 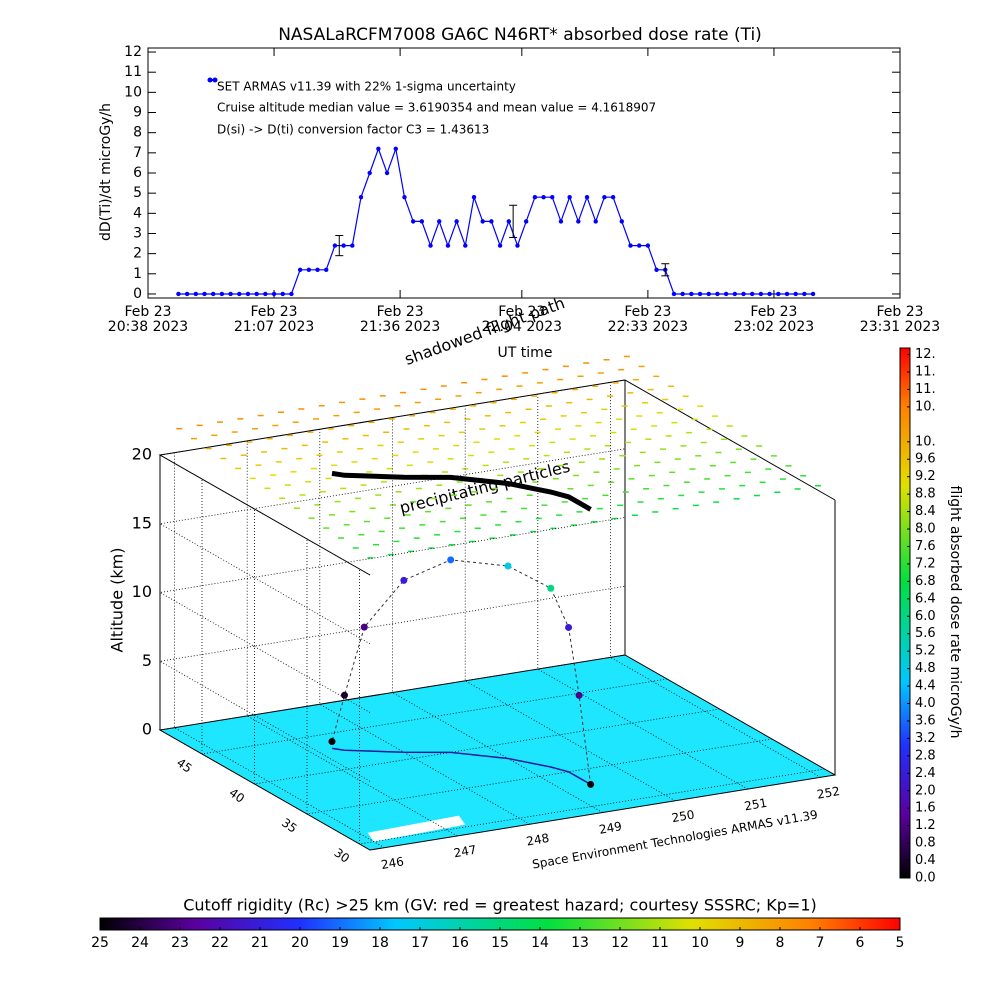 What do you see at coordinates (100, 943) in the screenshot?
I see `colorbar-tick-label: 25` at bounding box center [100, 943].